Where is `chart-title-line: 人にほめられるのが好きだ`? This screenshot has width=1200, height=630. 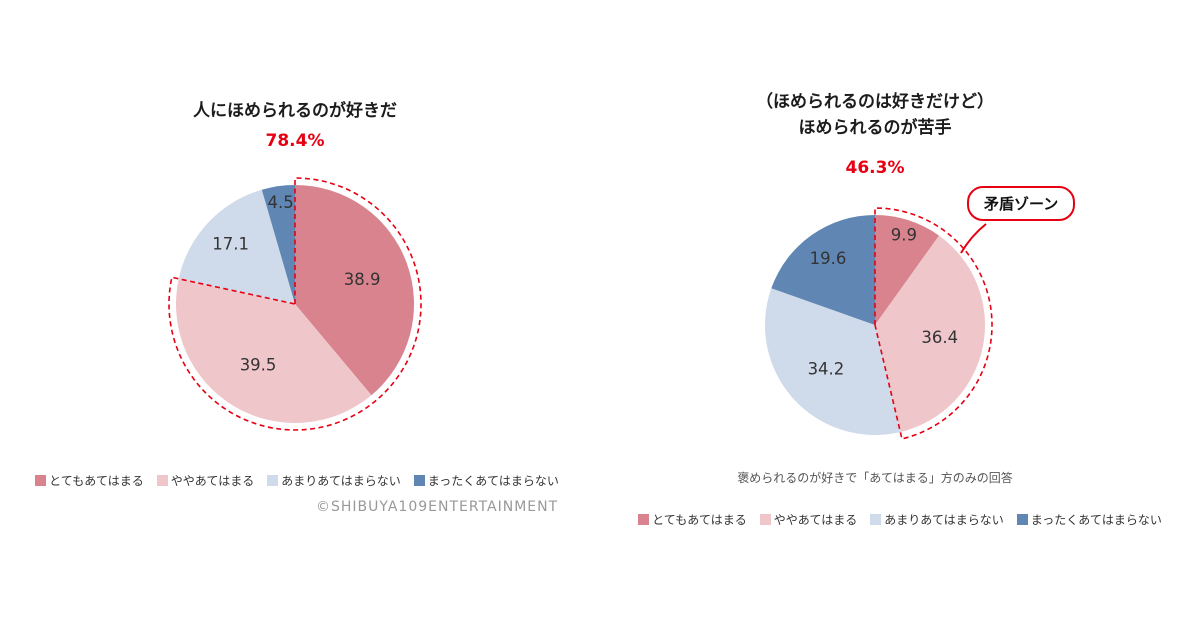 chart-title-line: 人にほめられるのが好きだ is located at coordinates (295, 111).